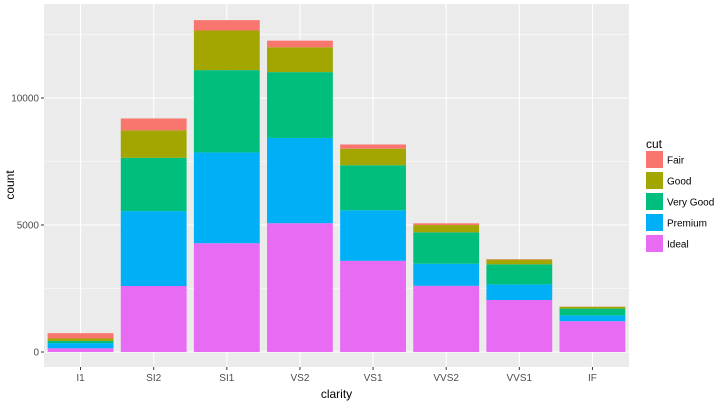 This screenshot has width=720, height=409. I want to click on x-tick-label: I1, so click(80, 378).